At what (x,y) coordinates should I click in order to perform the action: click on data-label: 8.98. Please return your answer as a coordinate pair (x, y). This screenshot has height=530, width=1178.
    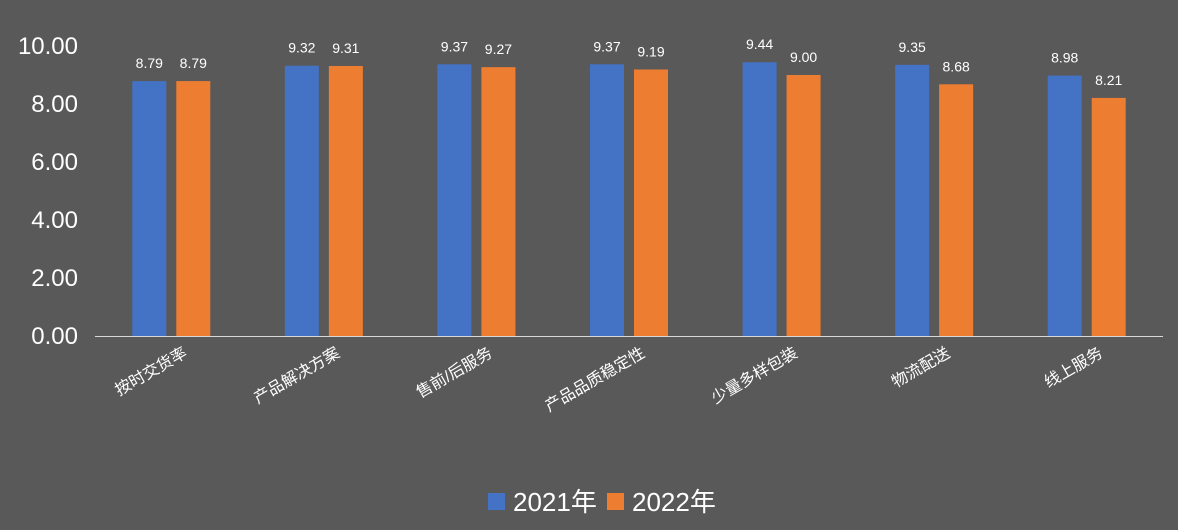
    Looking at the image, I should click on (1064, 58).